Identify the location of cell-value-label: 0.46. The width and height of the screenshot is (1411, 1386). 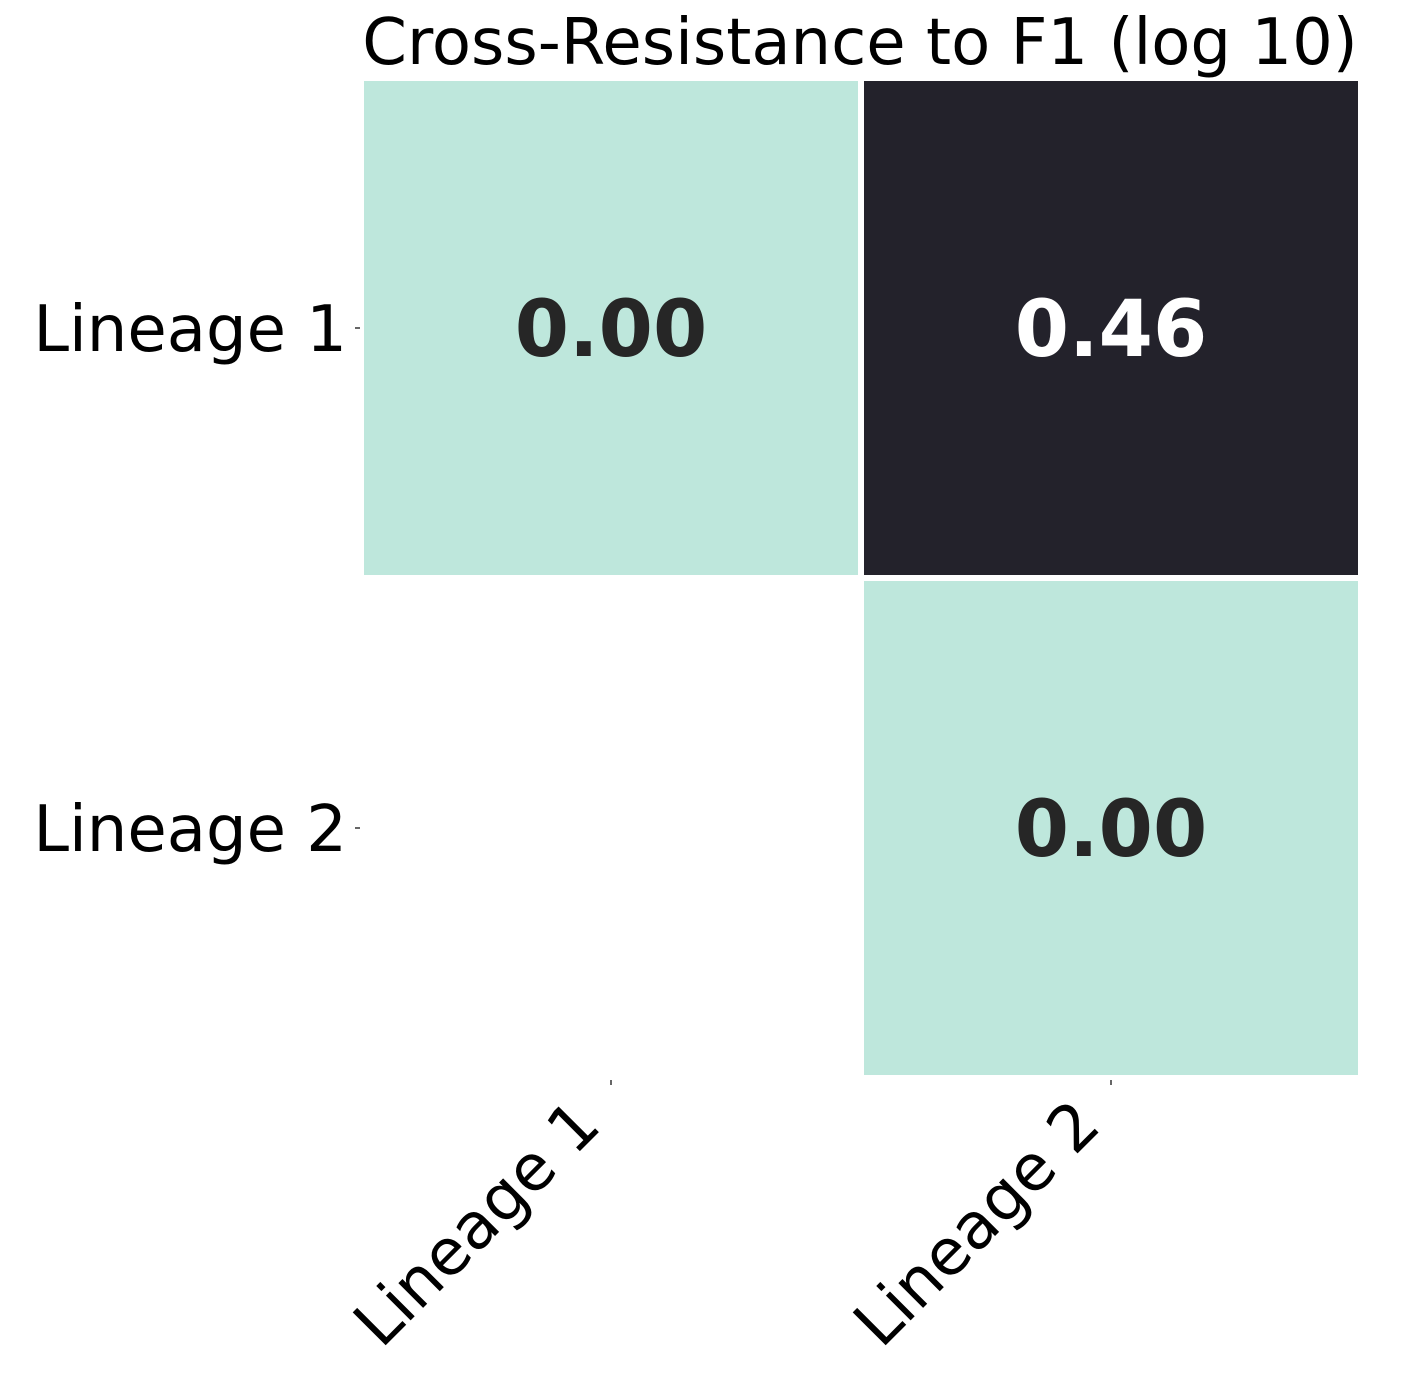
(1111, 330).